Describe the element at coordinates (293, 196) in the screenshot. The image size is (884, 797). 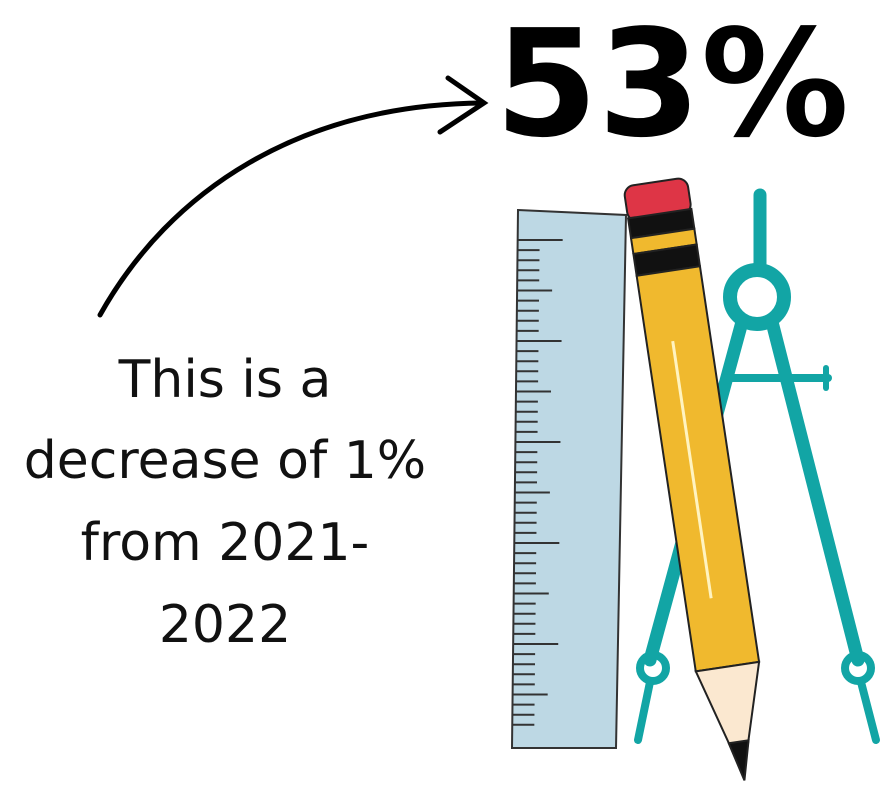
I see `arrow` at that location.